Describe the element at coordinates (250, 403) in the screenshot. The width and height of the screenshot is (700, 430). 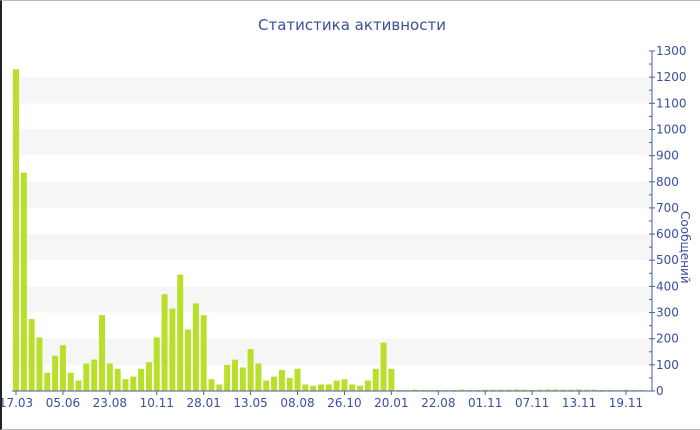
I see `x-tick-label: 13.05` at that location.